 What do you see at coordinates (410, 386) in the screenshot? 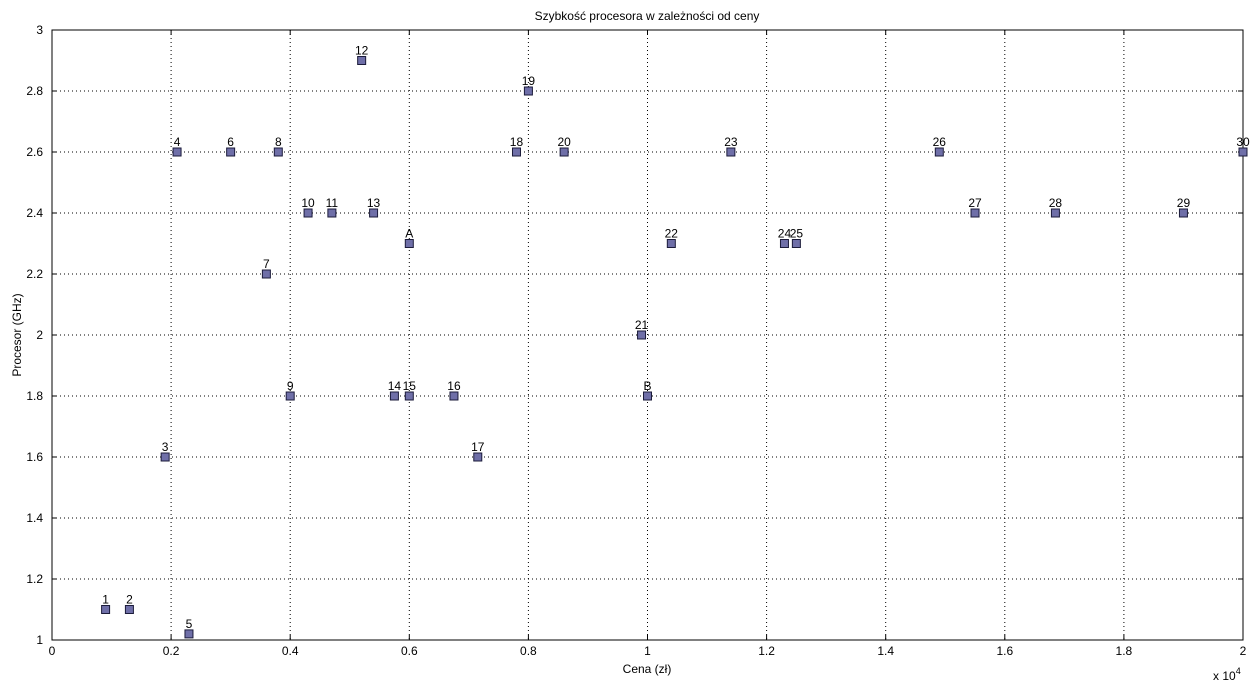
I see `data-point-label: 15` at bounding box center [410, 386].